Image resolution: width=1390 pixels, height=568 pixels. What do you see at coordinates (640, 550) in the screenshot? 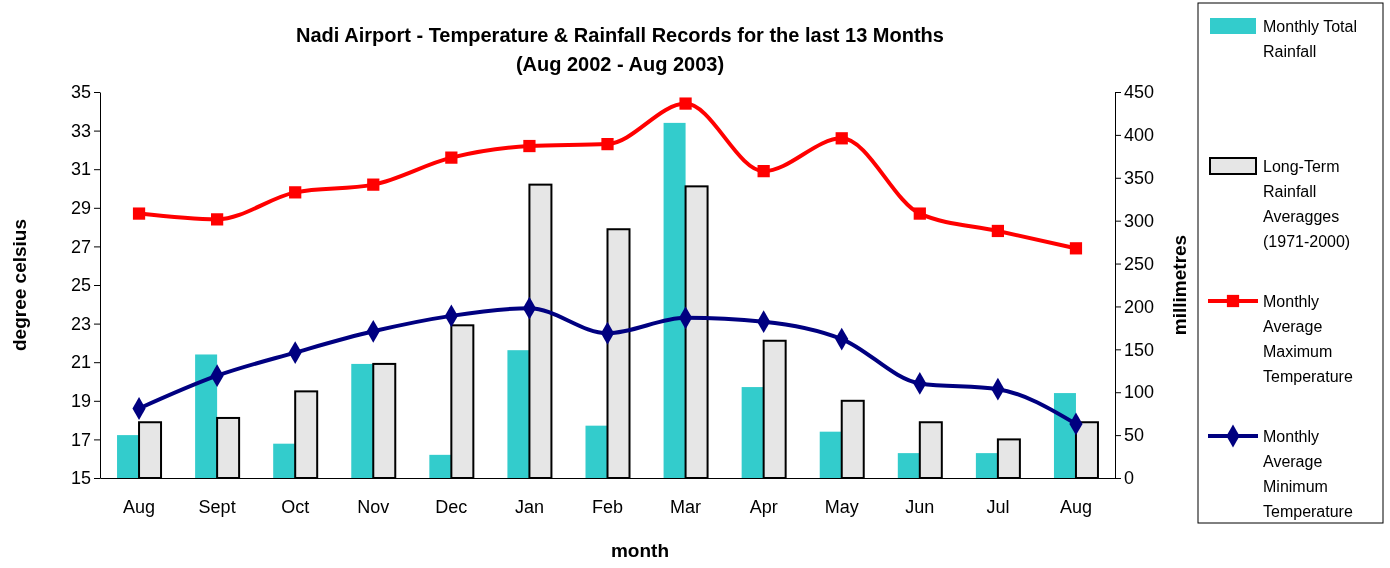
I see `x-axis-title: month` at bounding box center [640, 550].